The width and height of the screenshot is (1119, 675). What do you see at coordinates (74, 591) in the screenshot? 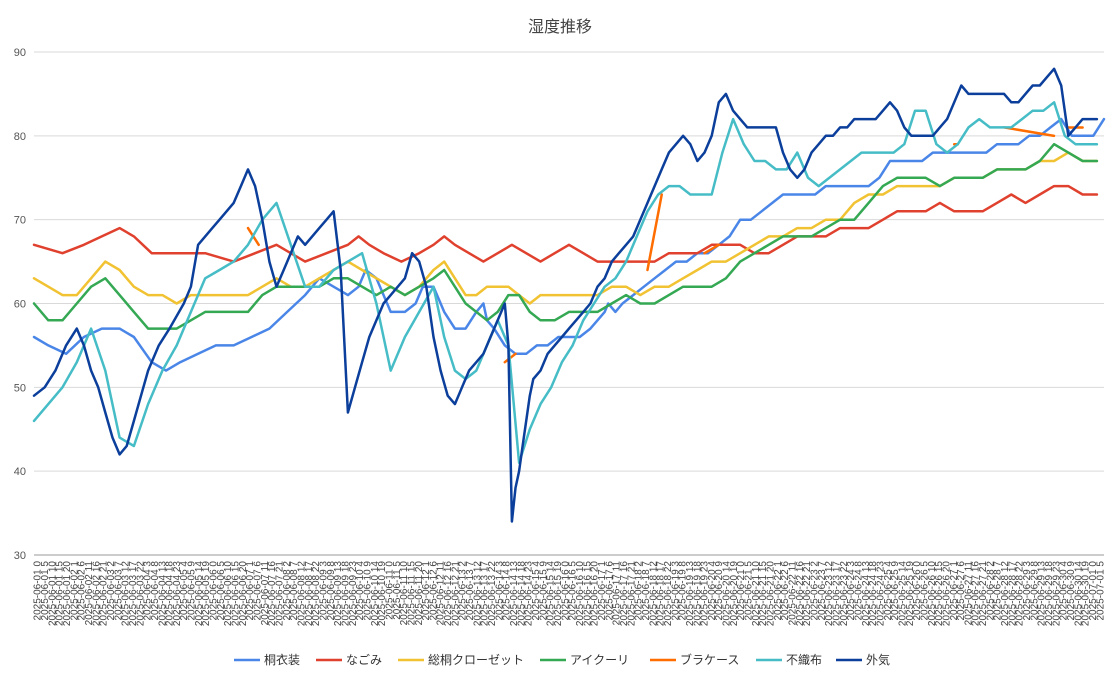
I see `x-tick-label: 2025-06-02 1` at bounding box center [74, 591].